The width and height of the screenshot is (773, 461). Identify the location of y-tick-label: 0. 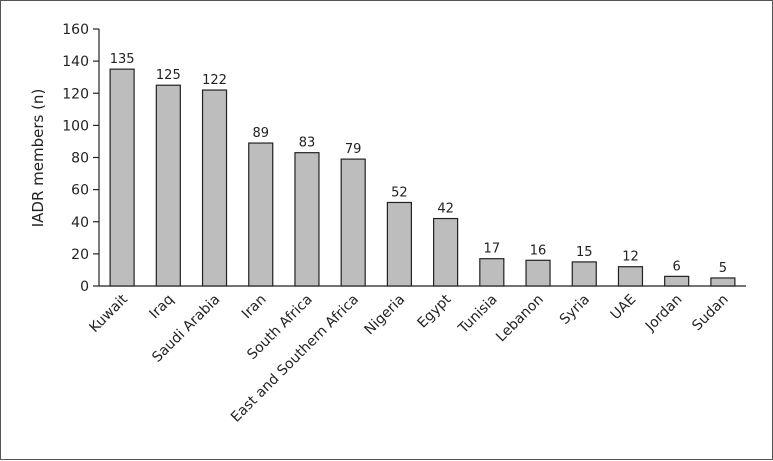
(84, 287).